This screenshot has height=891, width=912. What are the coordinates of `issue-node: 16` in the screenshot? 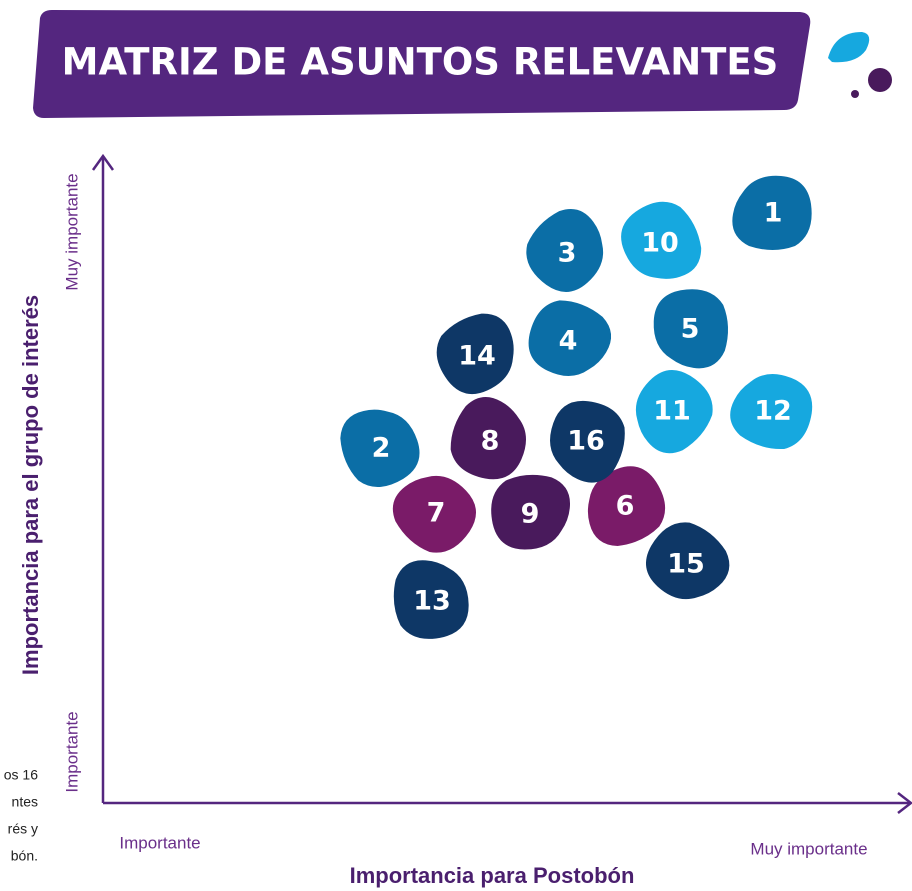 It's located at (587, 441).